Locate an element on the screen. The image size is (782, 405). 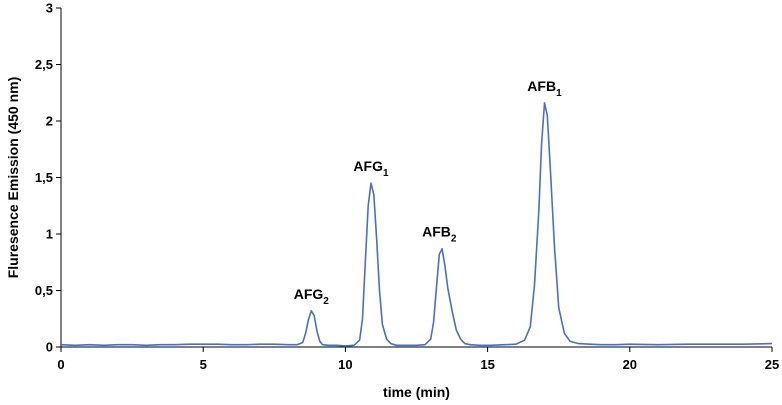
y-tick-label: 0,5 is located at coordinates (44, 290).